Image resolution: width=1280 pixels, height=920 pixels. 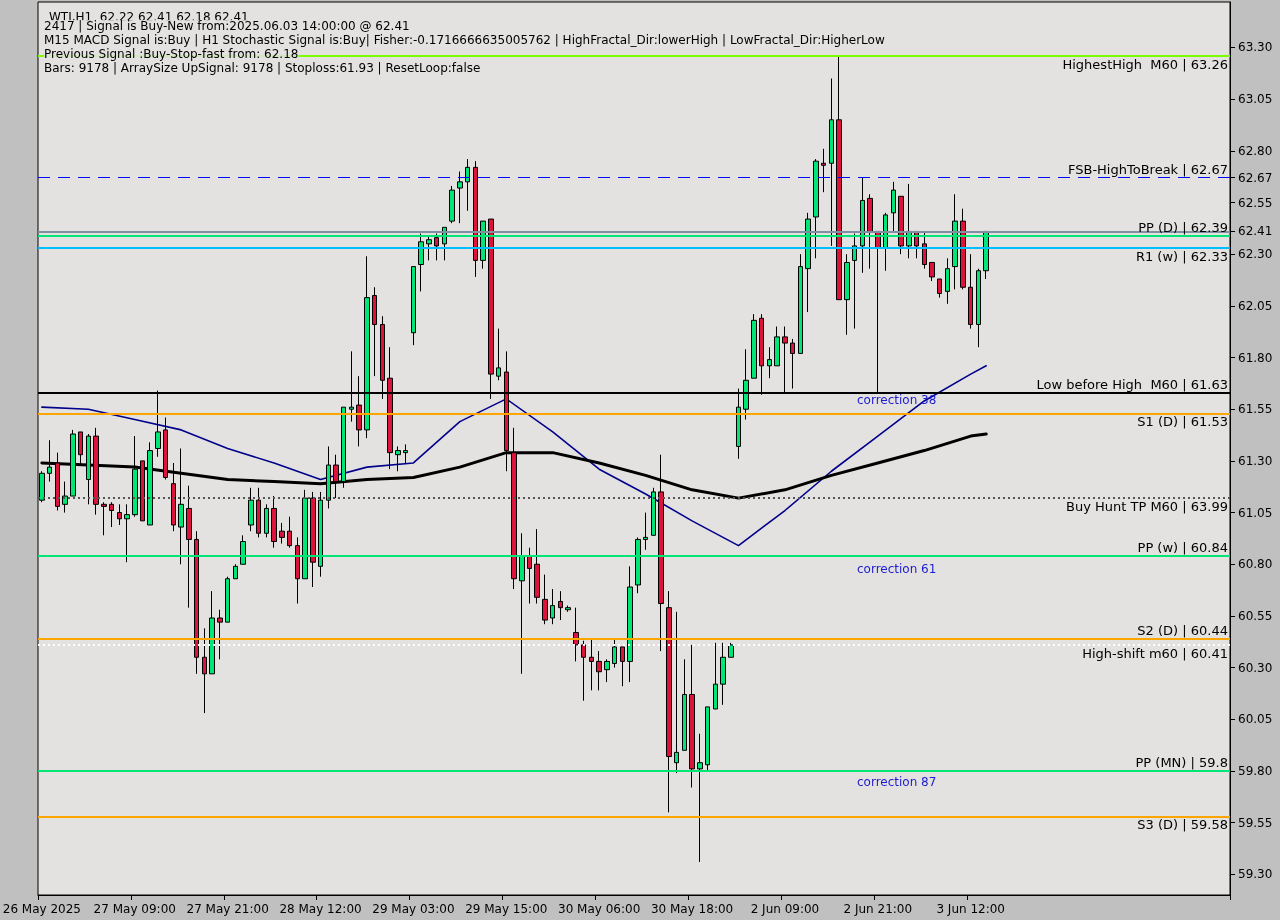 I want to click on annotation: correction 87, so click(x=897, y=782).